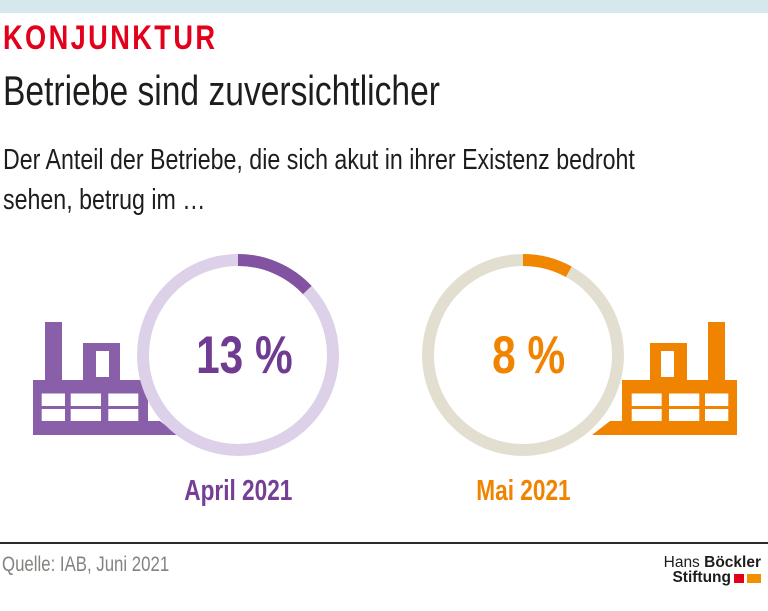 This screenshot has height=611, width=768. Describe the element at coordinates (384, 543) in the screenshot. I see `footer-divider` at that location.